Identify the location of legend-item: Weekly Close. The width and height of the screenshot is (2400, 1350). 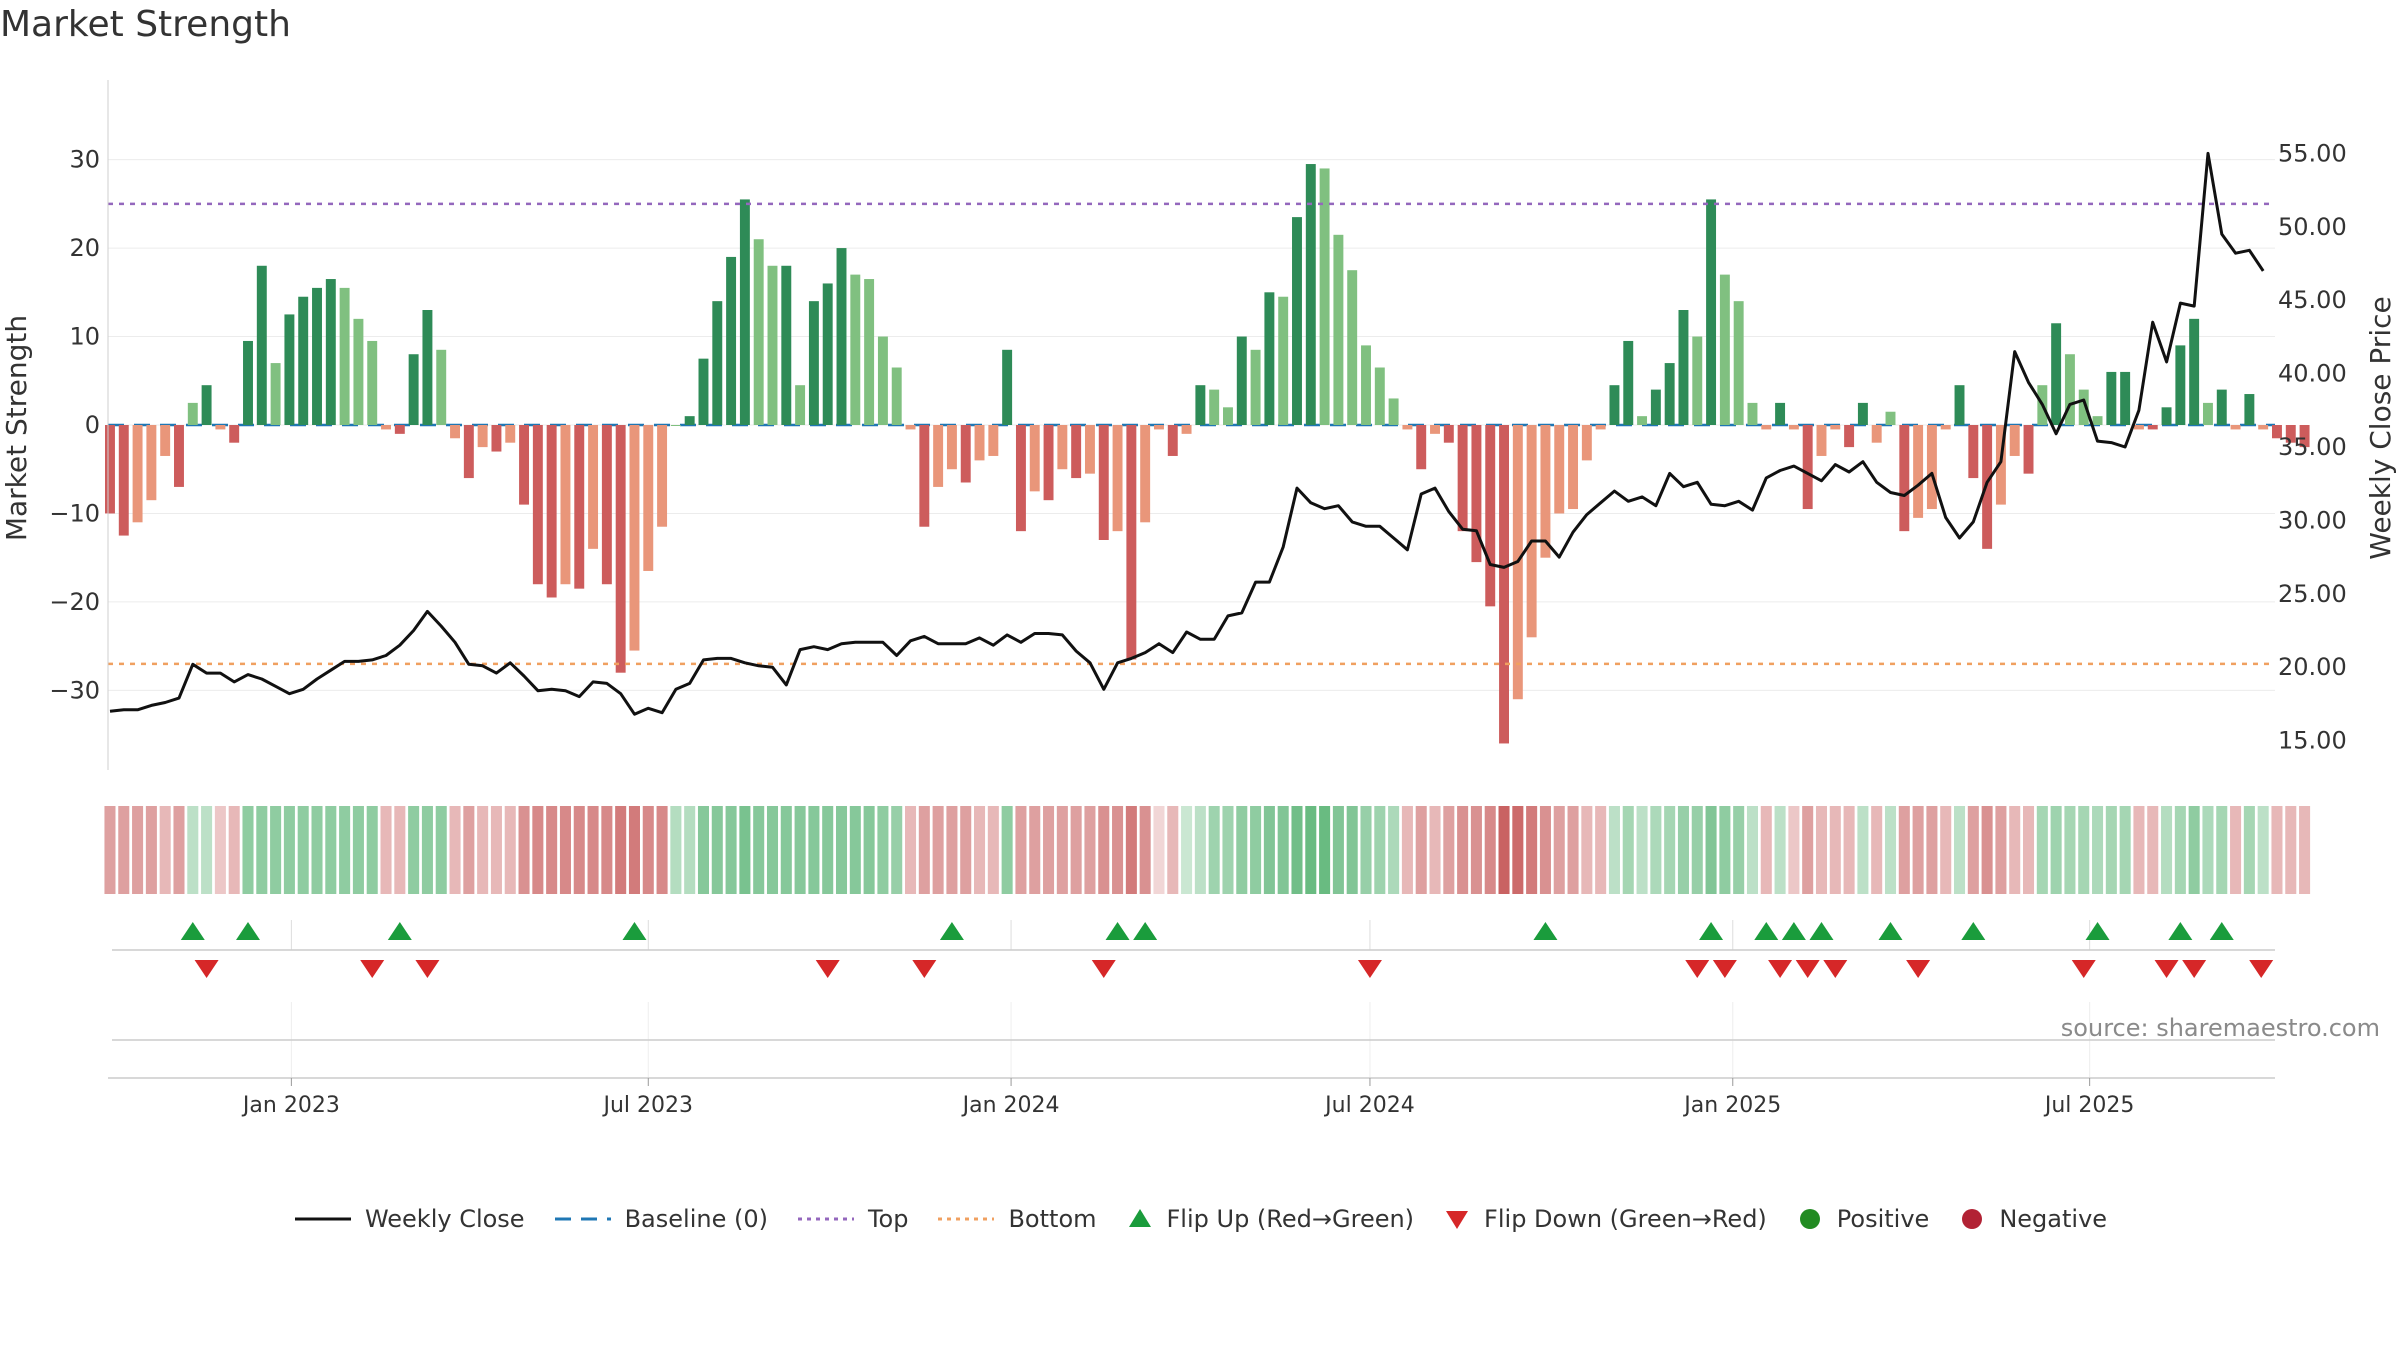
(409, 1219).